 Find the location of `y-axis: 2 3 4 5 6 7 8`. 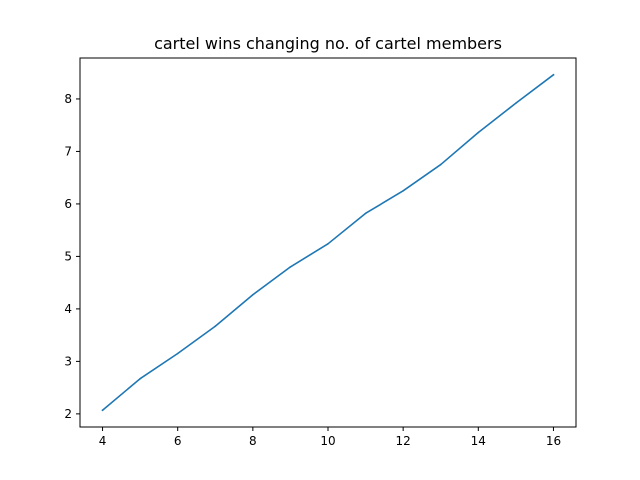

y-axis: 2 3 4 5 6 7 8 is located at coordinates (72, 256).